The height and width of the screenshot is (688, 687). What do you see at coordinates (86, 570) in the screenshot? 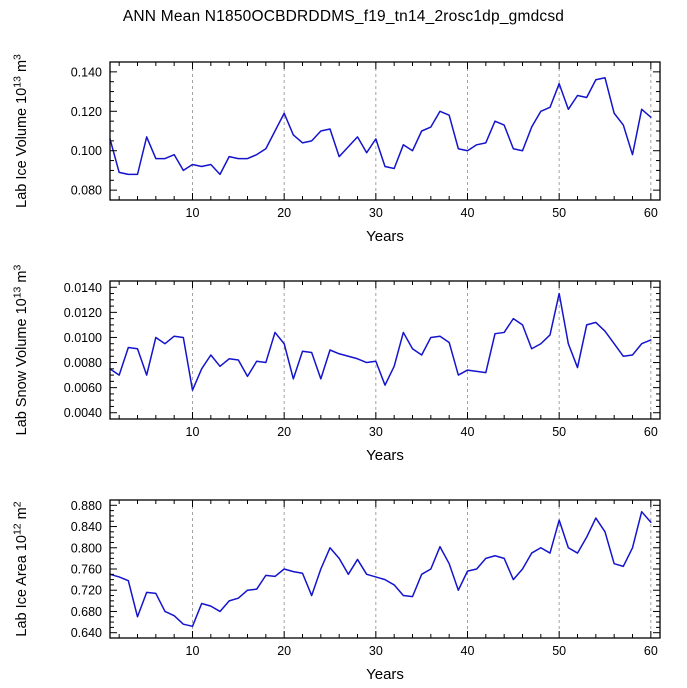
I see `y-tick-label: 0.760` at bounding box center [86, 570].